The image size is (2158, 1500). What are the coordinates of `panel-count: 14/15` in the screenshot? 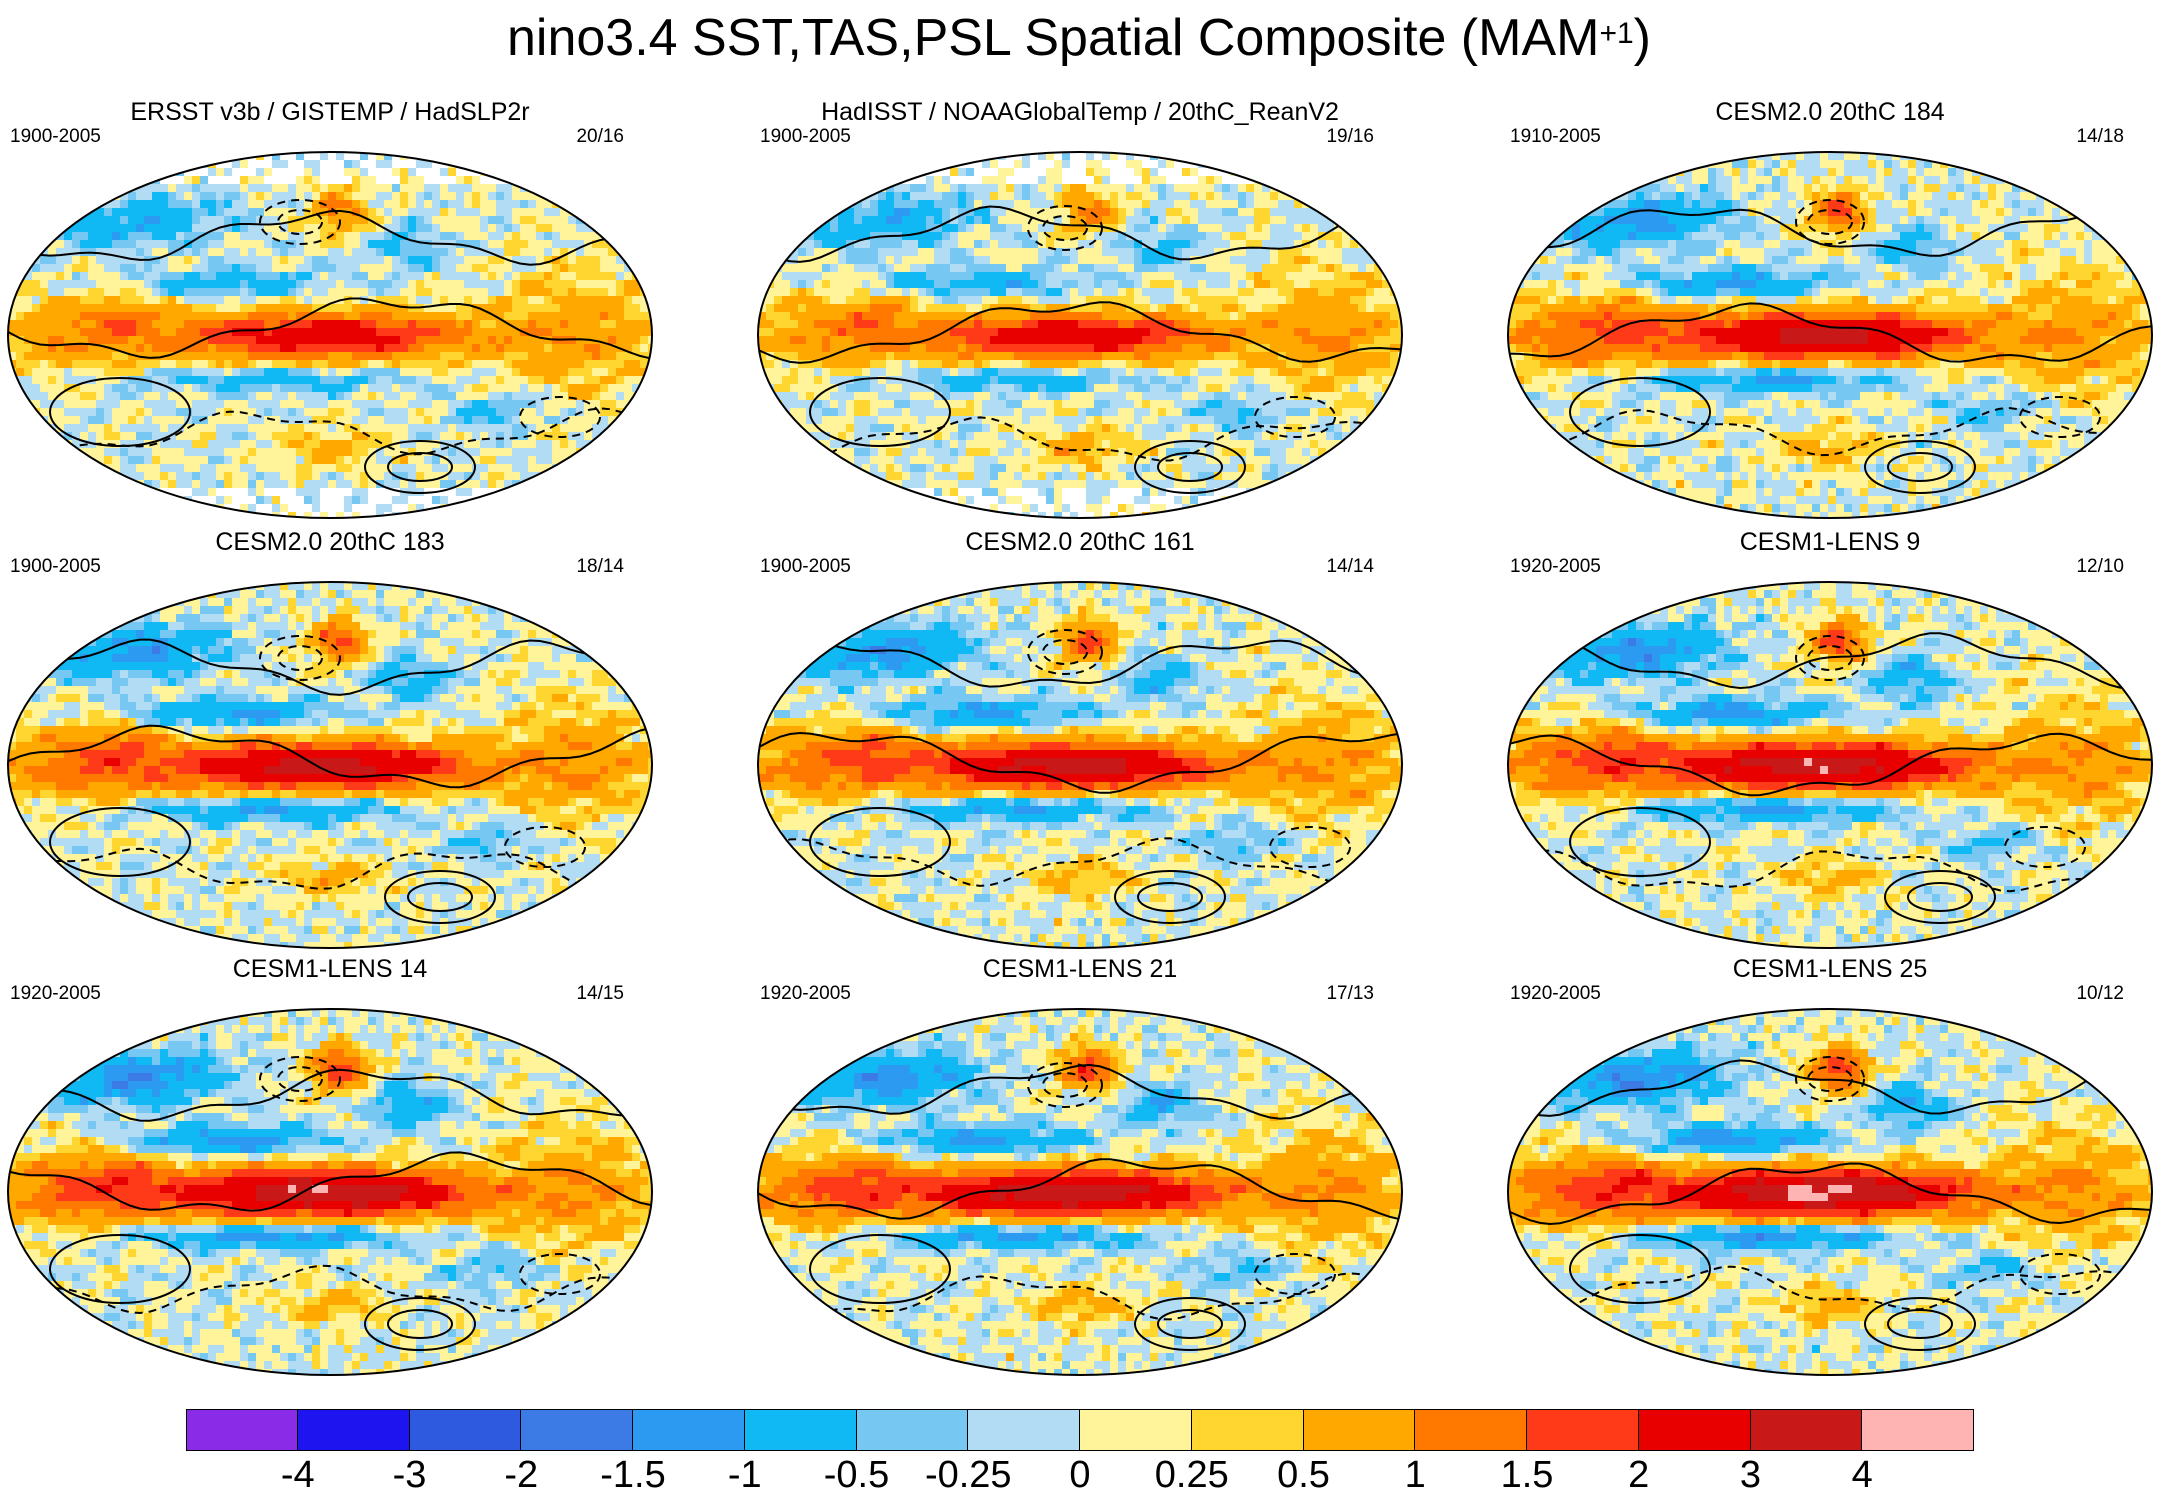 It's located at (600, 994).